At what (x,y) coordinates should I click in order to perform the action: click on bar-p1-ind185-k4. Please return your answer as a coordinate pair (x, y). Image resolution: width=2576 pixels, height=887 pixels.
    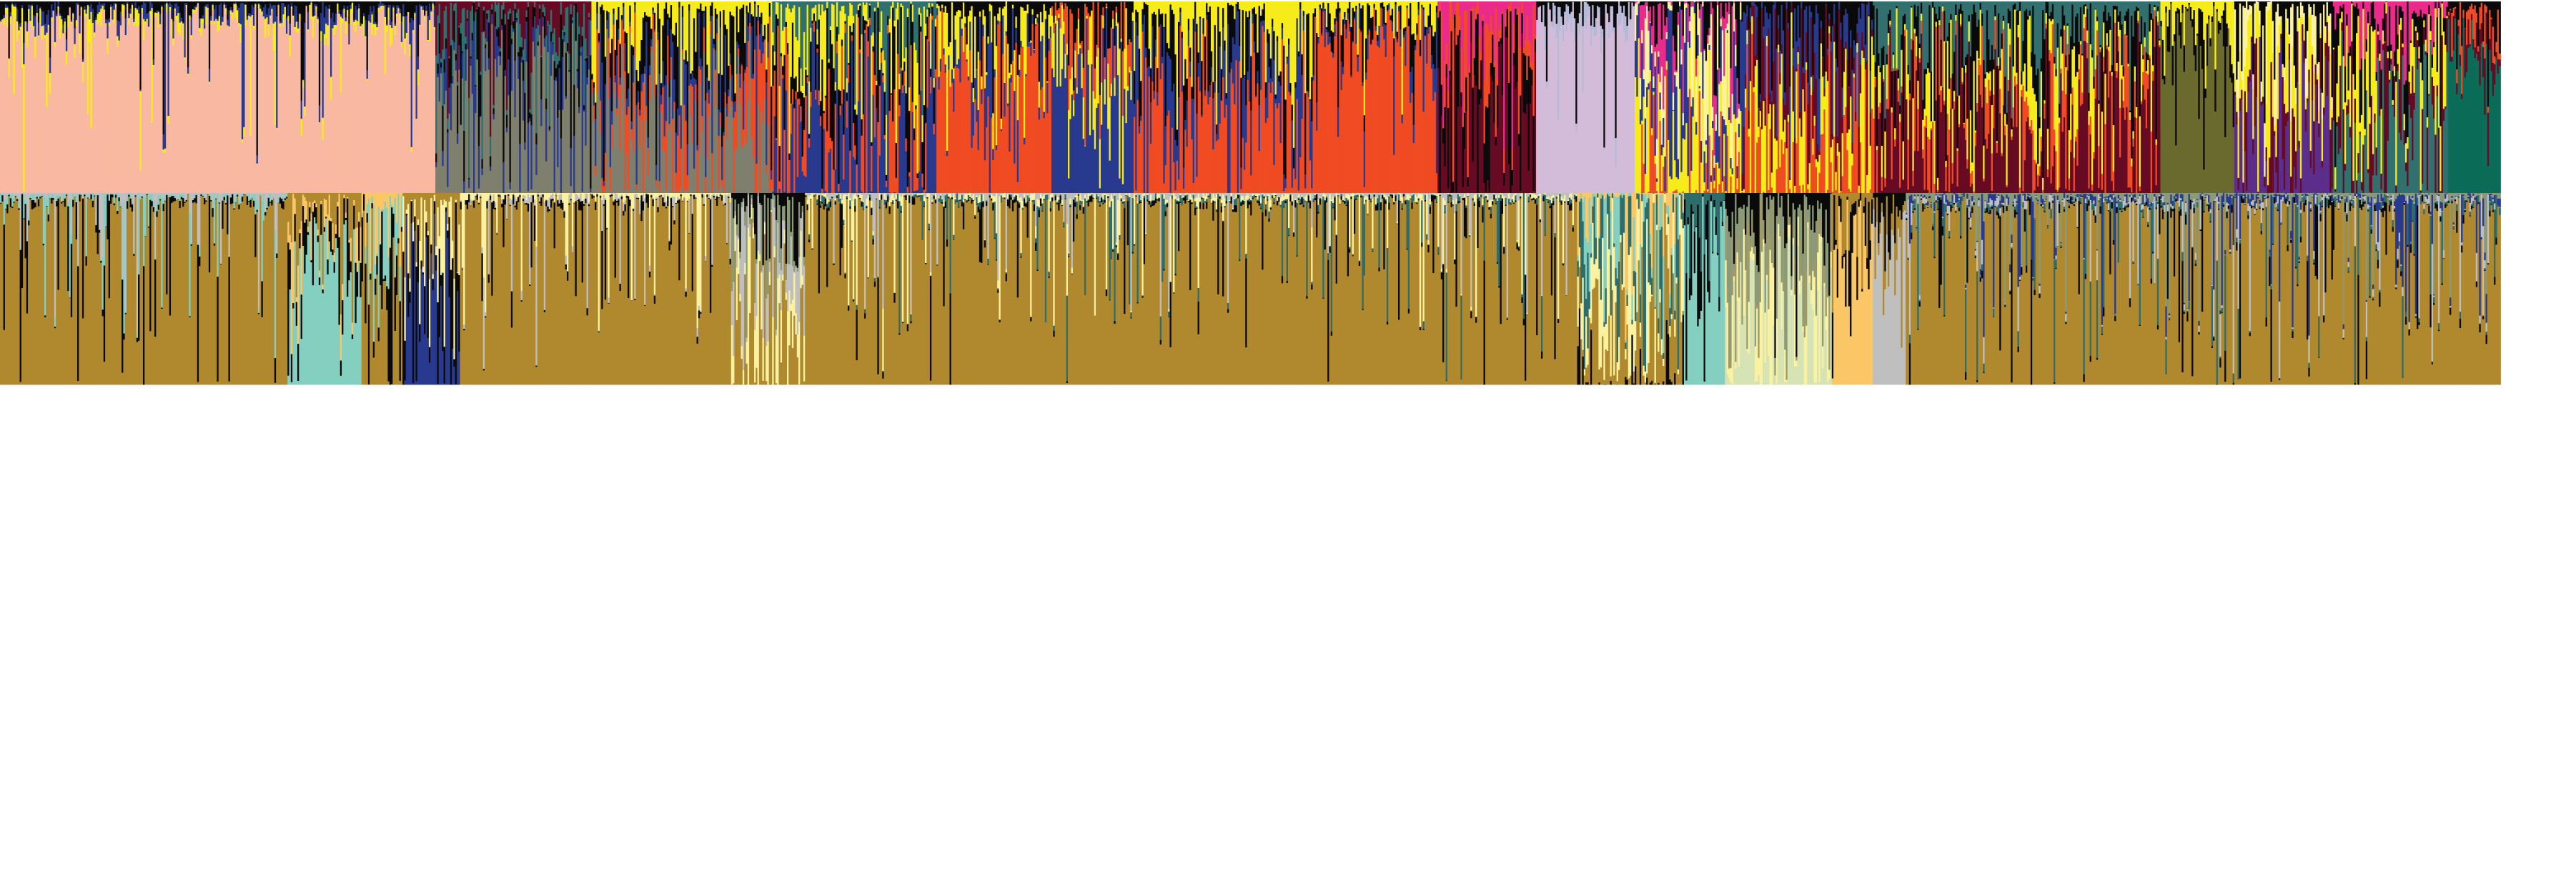
    Looking at the image, I should click on (306, 111).